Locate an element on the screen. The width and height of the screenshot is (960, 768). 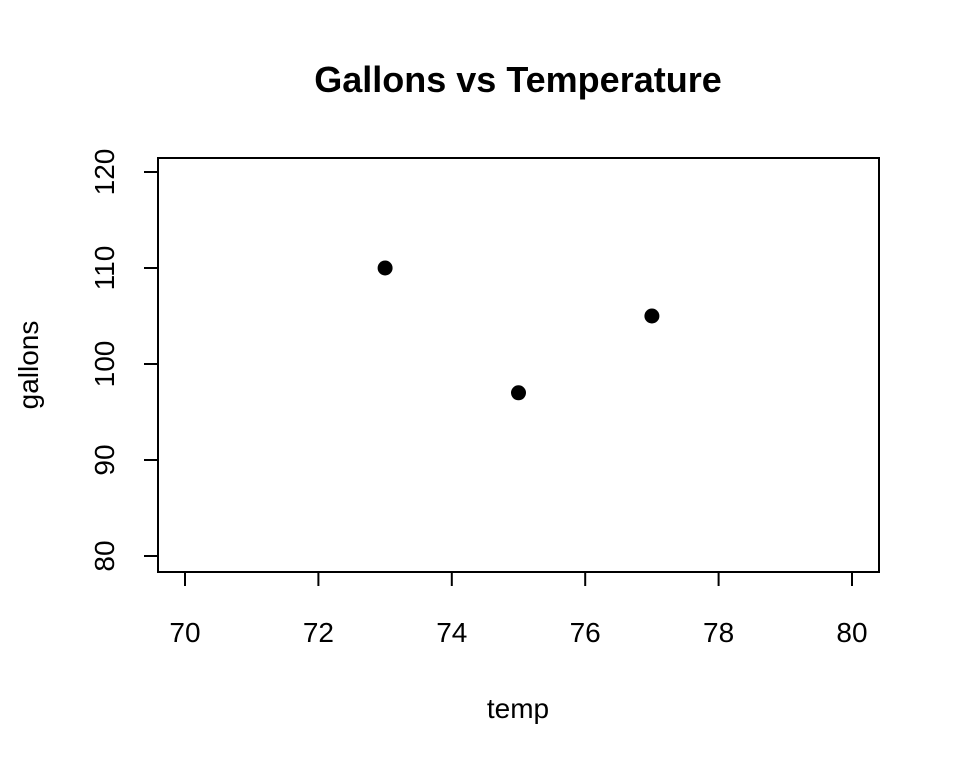
x-tick-label: 70 is located at coordinates (184, 632).